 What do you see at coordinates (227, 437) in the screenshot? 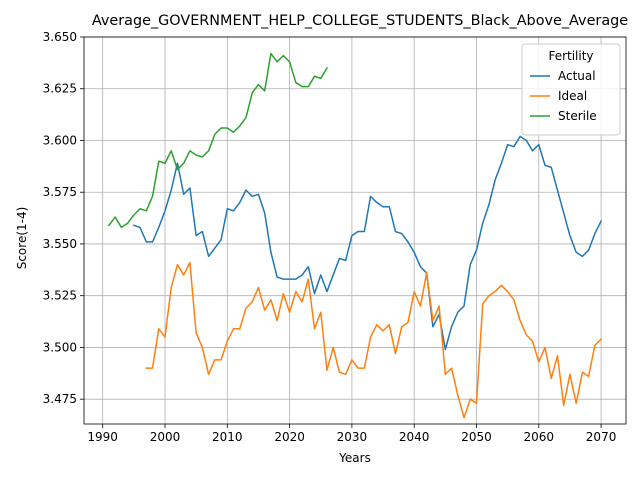
I see `x-tick-label: 2010` at bounding box center [227, 437].